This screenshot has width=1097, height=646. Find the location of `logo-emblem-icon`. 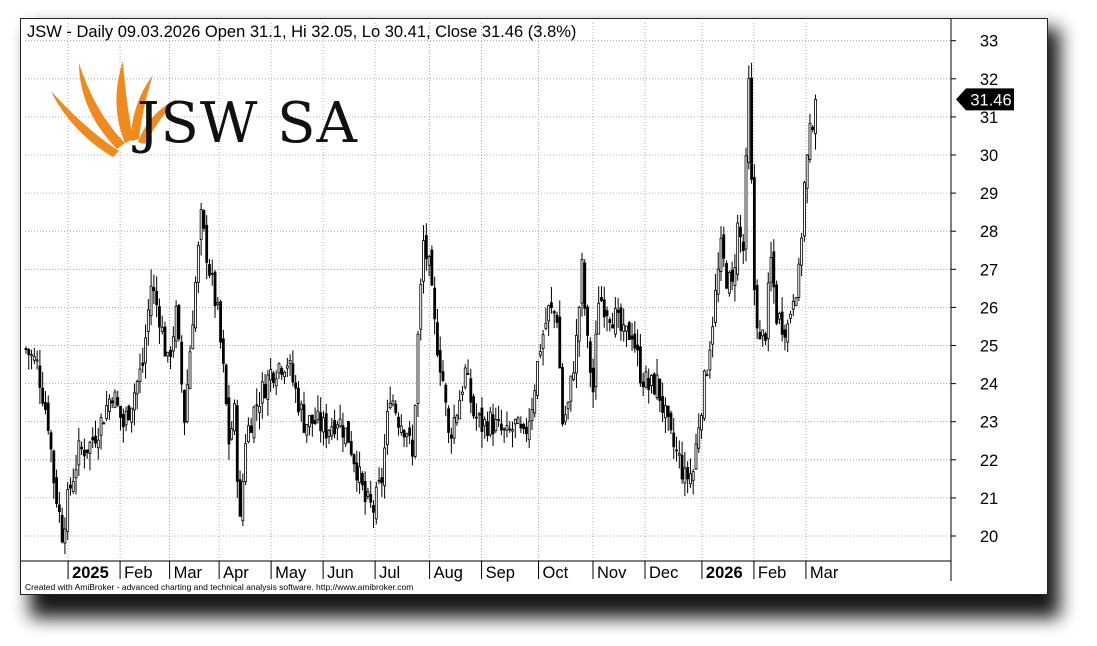

logo-emblem-icon is located at coordinates (114, 109).